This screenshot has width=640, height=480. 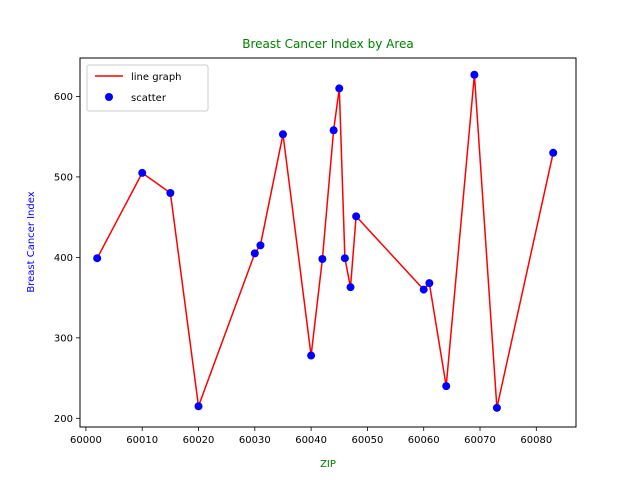 I want to click on x-tick-label: 60080, so click(x=536, y=440).